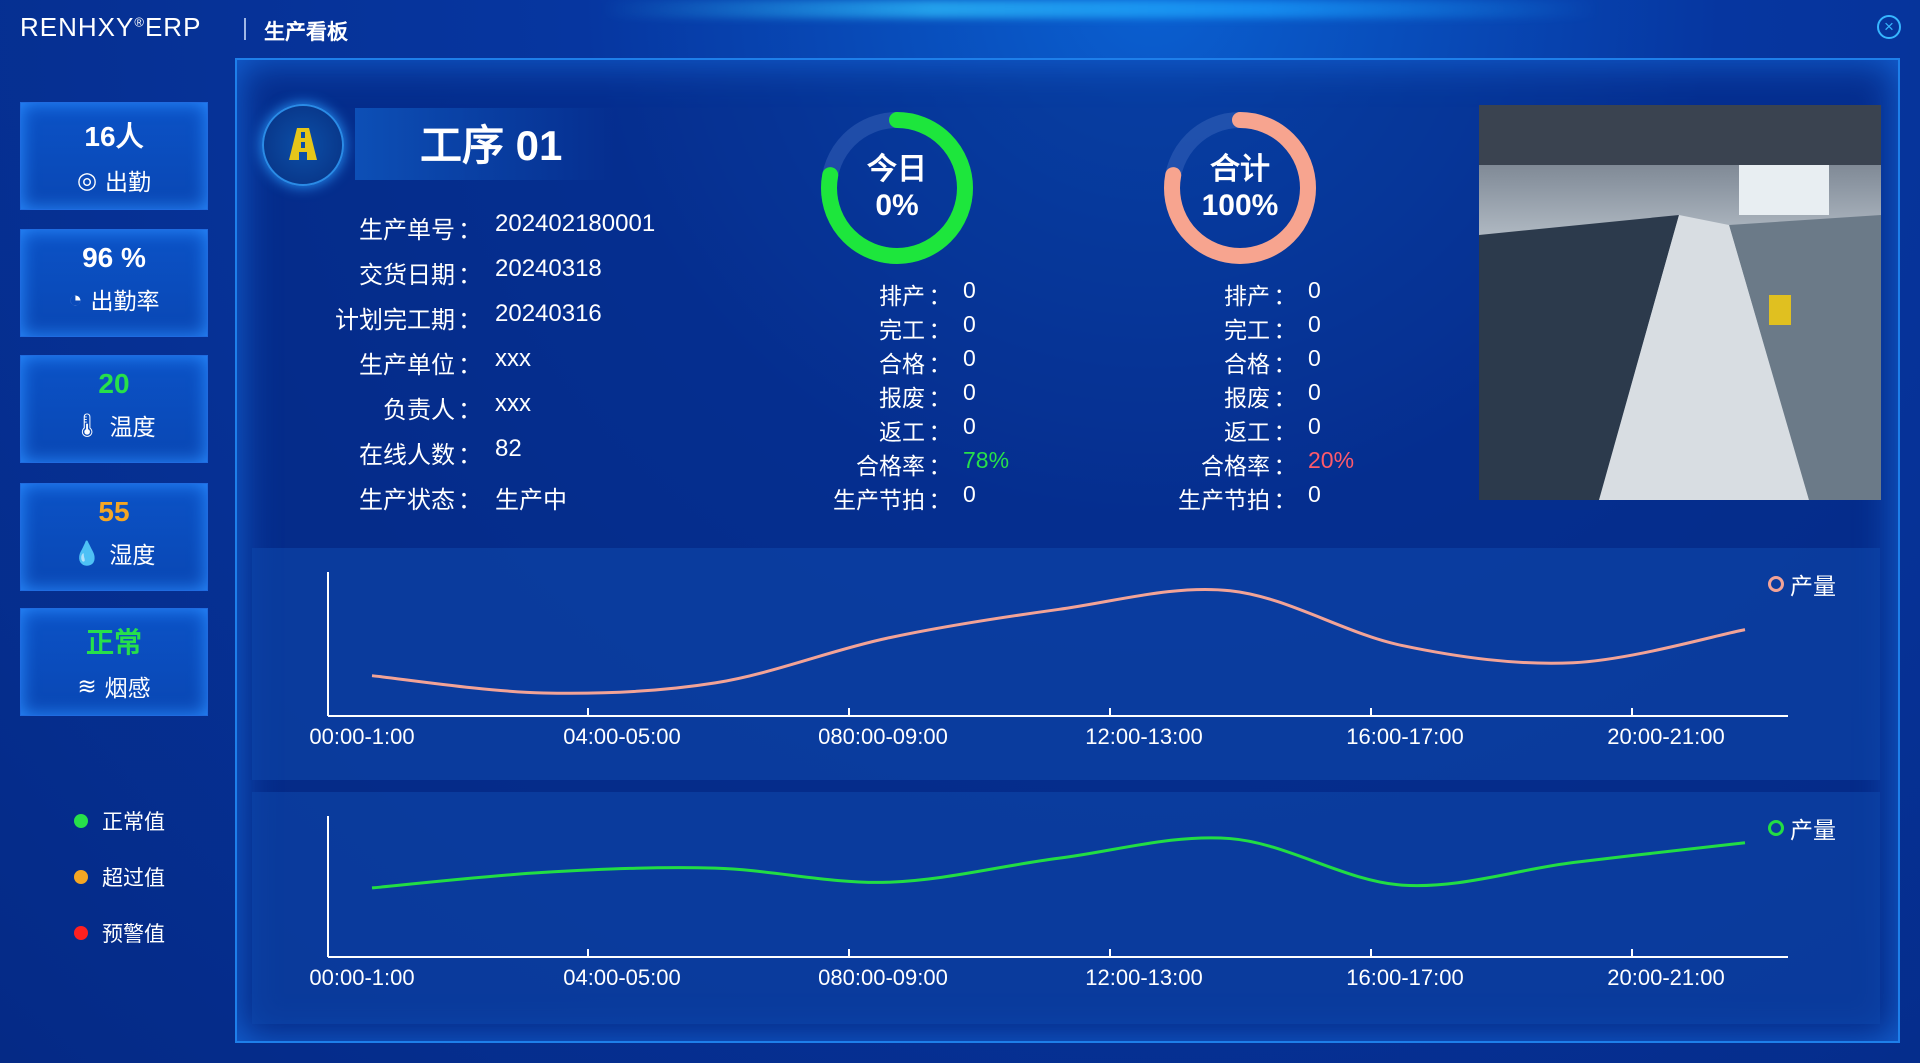 The image size is (1920, 1063). What do you see at coordinates (133, 822) in the screenshot?
I see `legend-label: 正常值` at bounding box center [133, 822].